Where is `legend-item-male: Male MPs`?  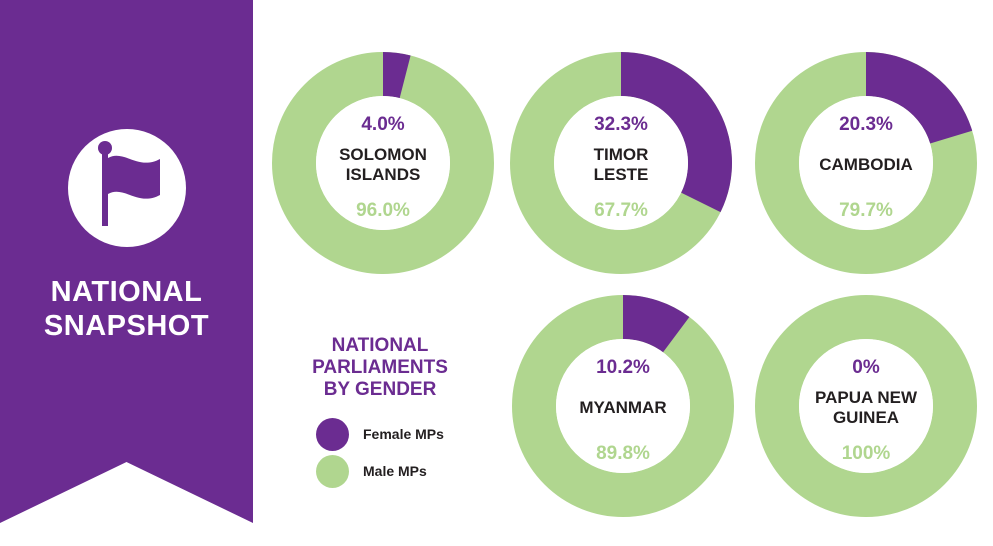
legend-item-male: Male MPs is located at coordinates (371, 471).